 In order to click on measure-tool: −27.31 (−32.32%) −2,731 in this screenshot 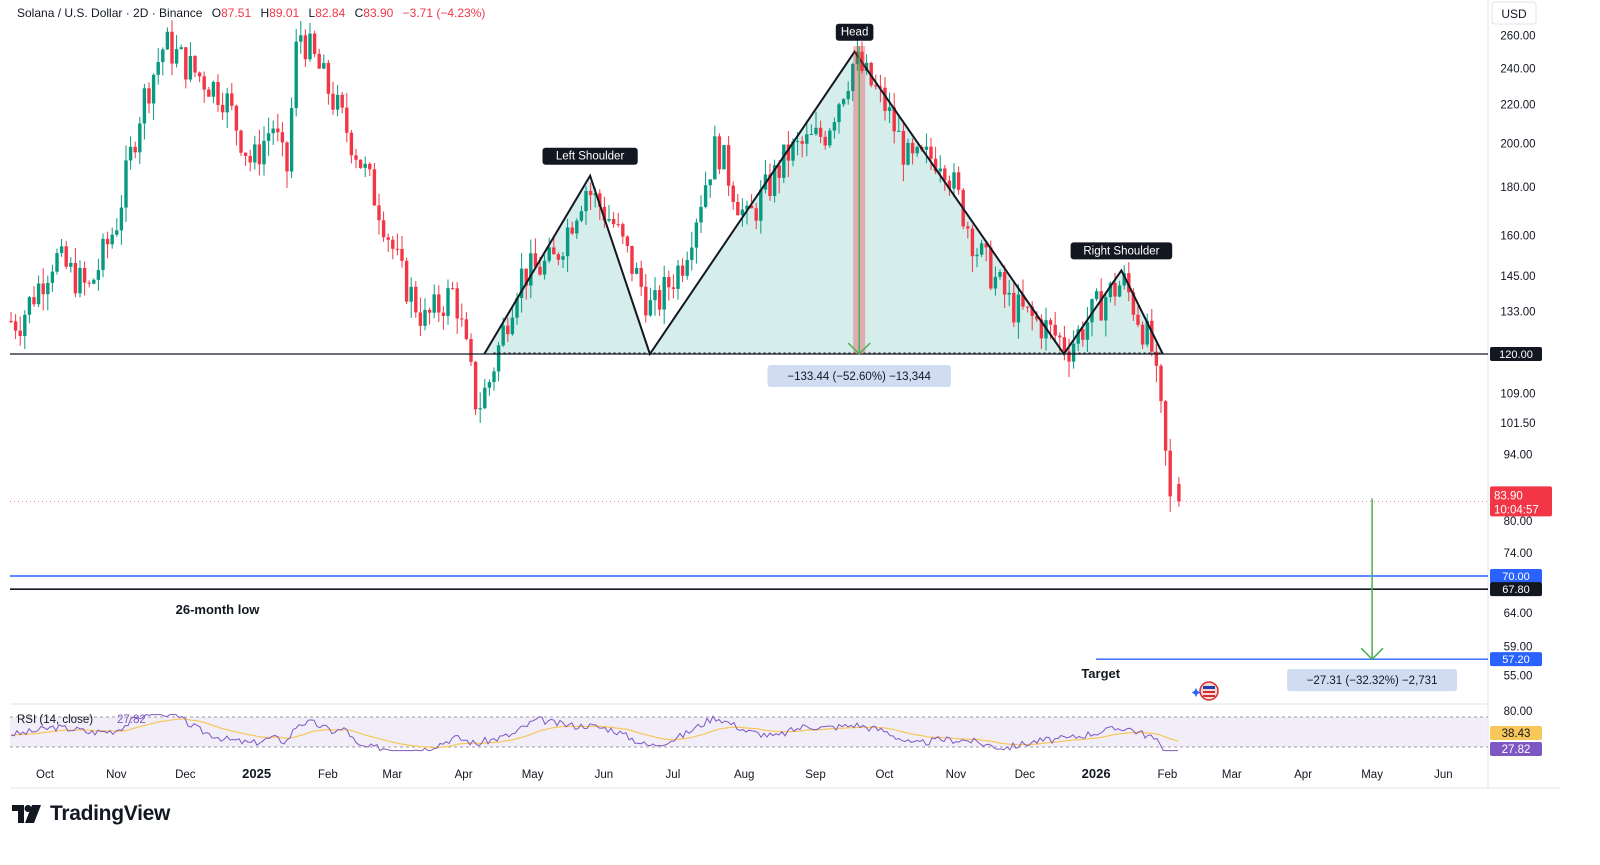, I will do `click(1372, 595)`.